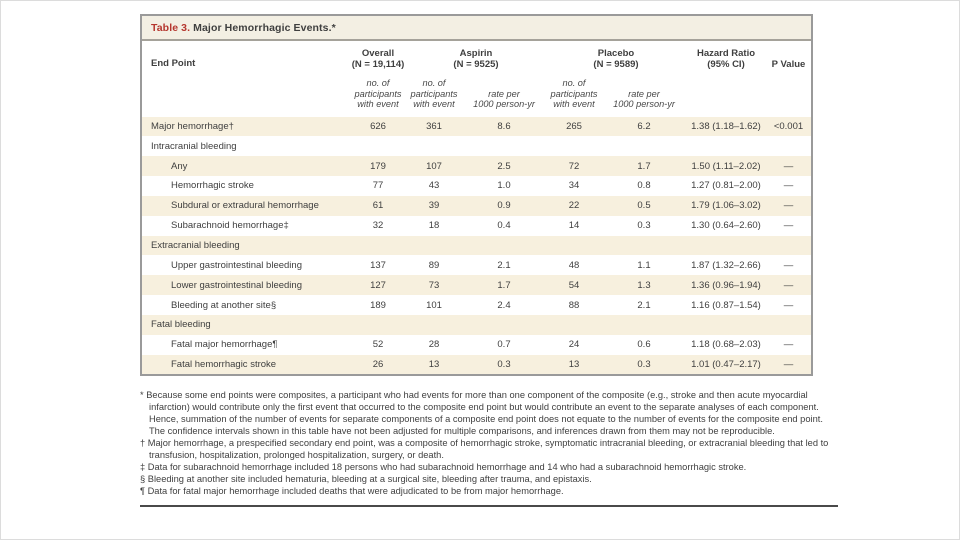 The image size is (960, 540). Describe the element at coordinates (212, 186) in the screenshot. I see `cell-endpoint: Hemorrhagic stroke` at that location.